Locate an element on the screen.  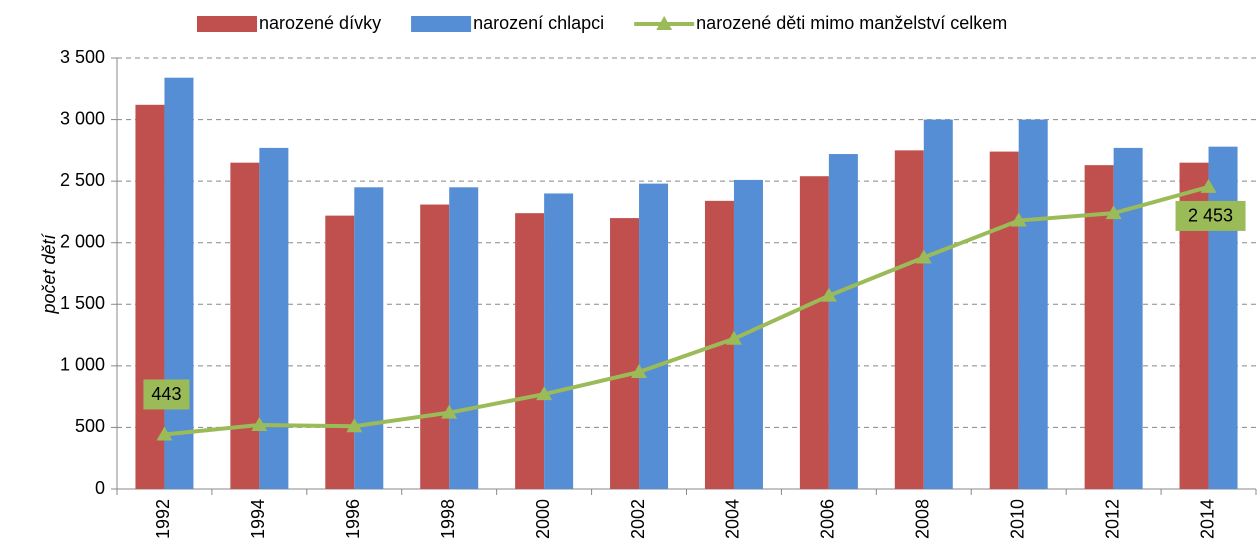
x-tick-label: 2006 is located at coordinates (828, 519).